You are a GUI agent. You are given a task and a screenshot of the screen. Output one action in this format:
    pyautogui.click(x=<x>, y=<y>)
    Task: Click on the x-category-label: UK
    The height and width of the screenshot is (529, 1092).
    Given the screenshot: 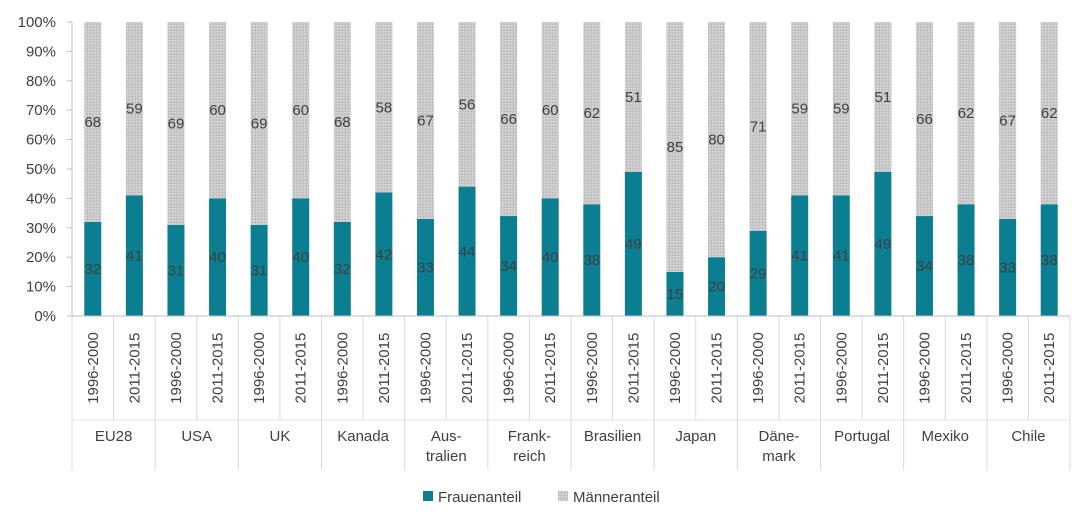 What is the action you would take?
    pyautogui.click(x=279, y=436)
    